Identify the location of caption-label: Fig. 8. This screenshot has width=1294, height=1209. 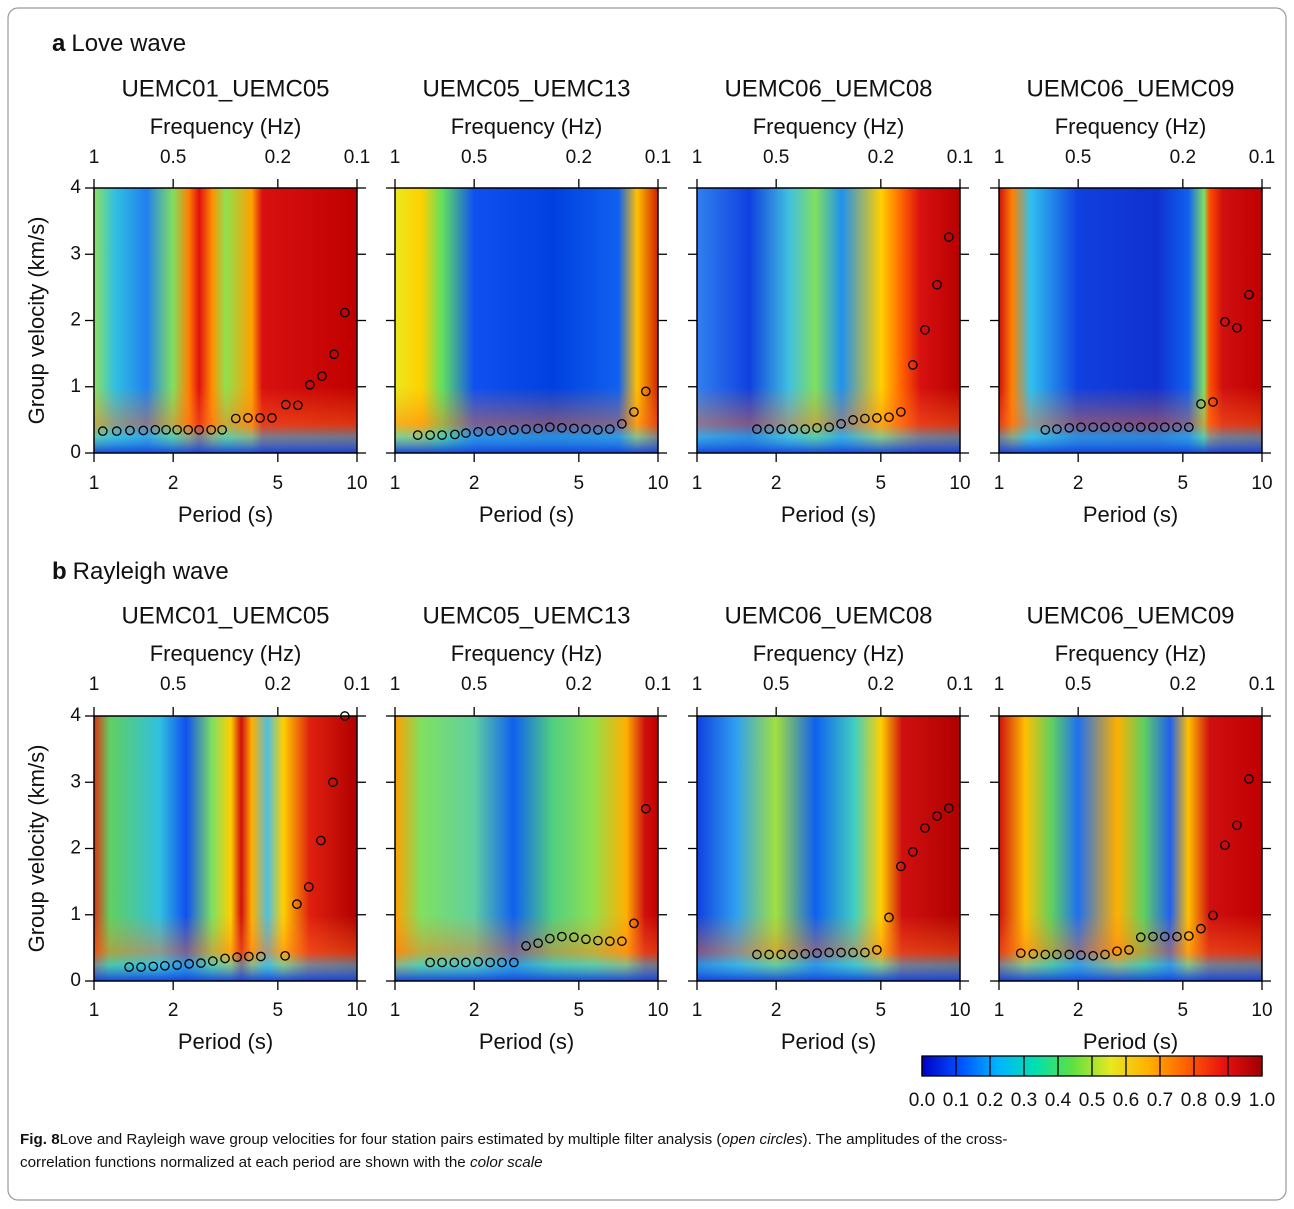
(40, 1139).